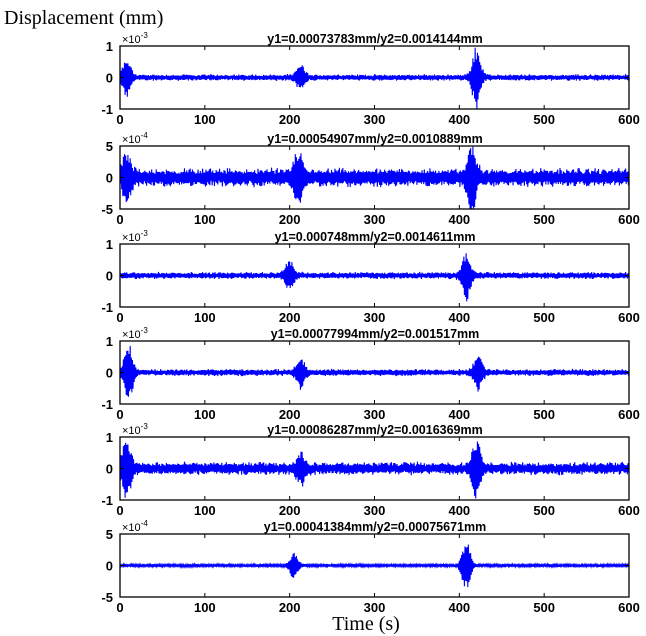  I want to click on panel-title: y1=0.00054907mm/y2=0.0010889mm, so click(374, 139).